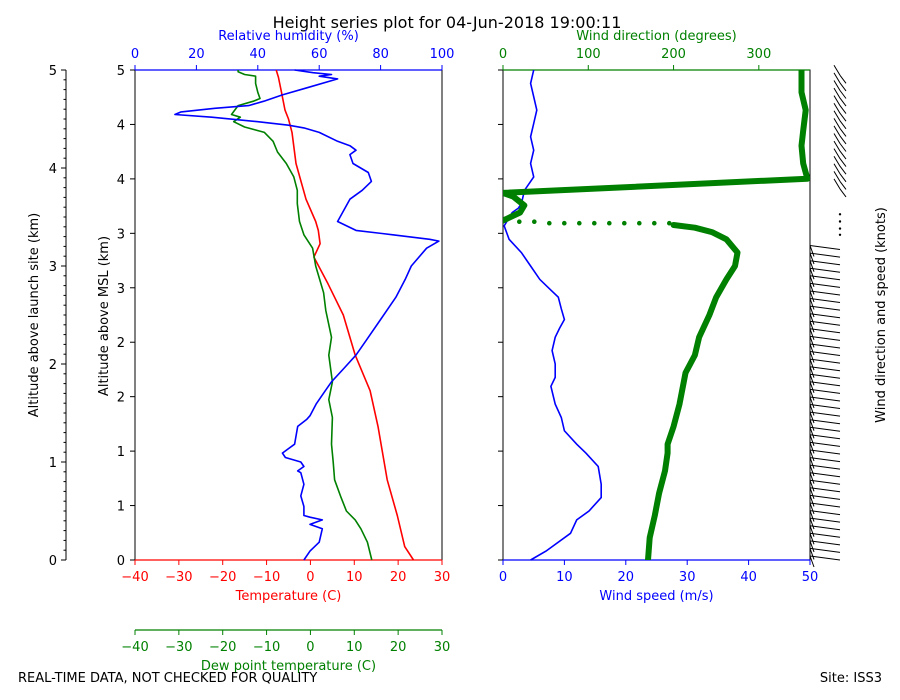 The height and width of the screenshot is (700, 900). What do you see at coordinates (222, 577) in the screenshot?
I see `temperature-tick-label: −20` at bounding box center [222, 577].